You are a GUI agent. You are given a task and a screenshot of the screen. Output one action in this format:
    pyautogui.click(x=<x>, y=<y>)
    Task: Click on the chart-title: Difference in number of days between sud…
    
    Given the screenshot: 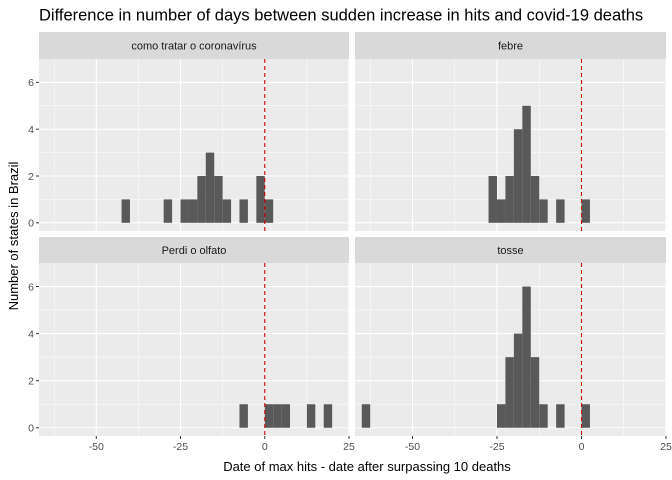 What is the action you would take?
    pyautogui.click(x=341, y=16)
    